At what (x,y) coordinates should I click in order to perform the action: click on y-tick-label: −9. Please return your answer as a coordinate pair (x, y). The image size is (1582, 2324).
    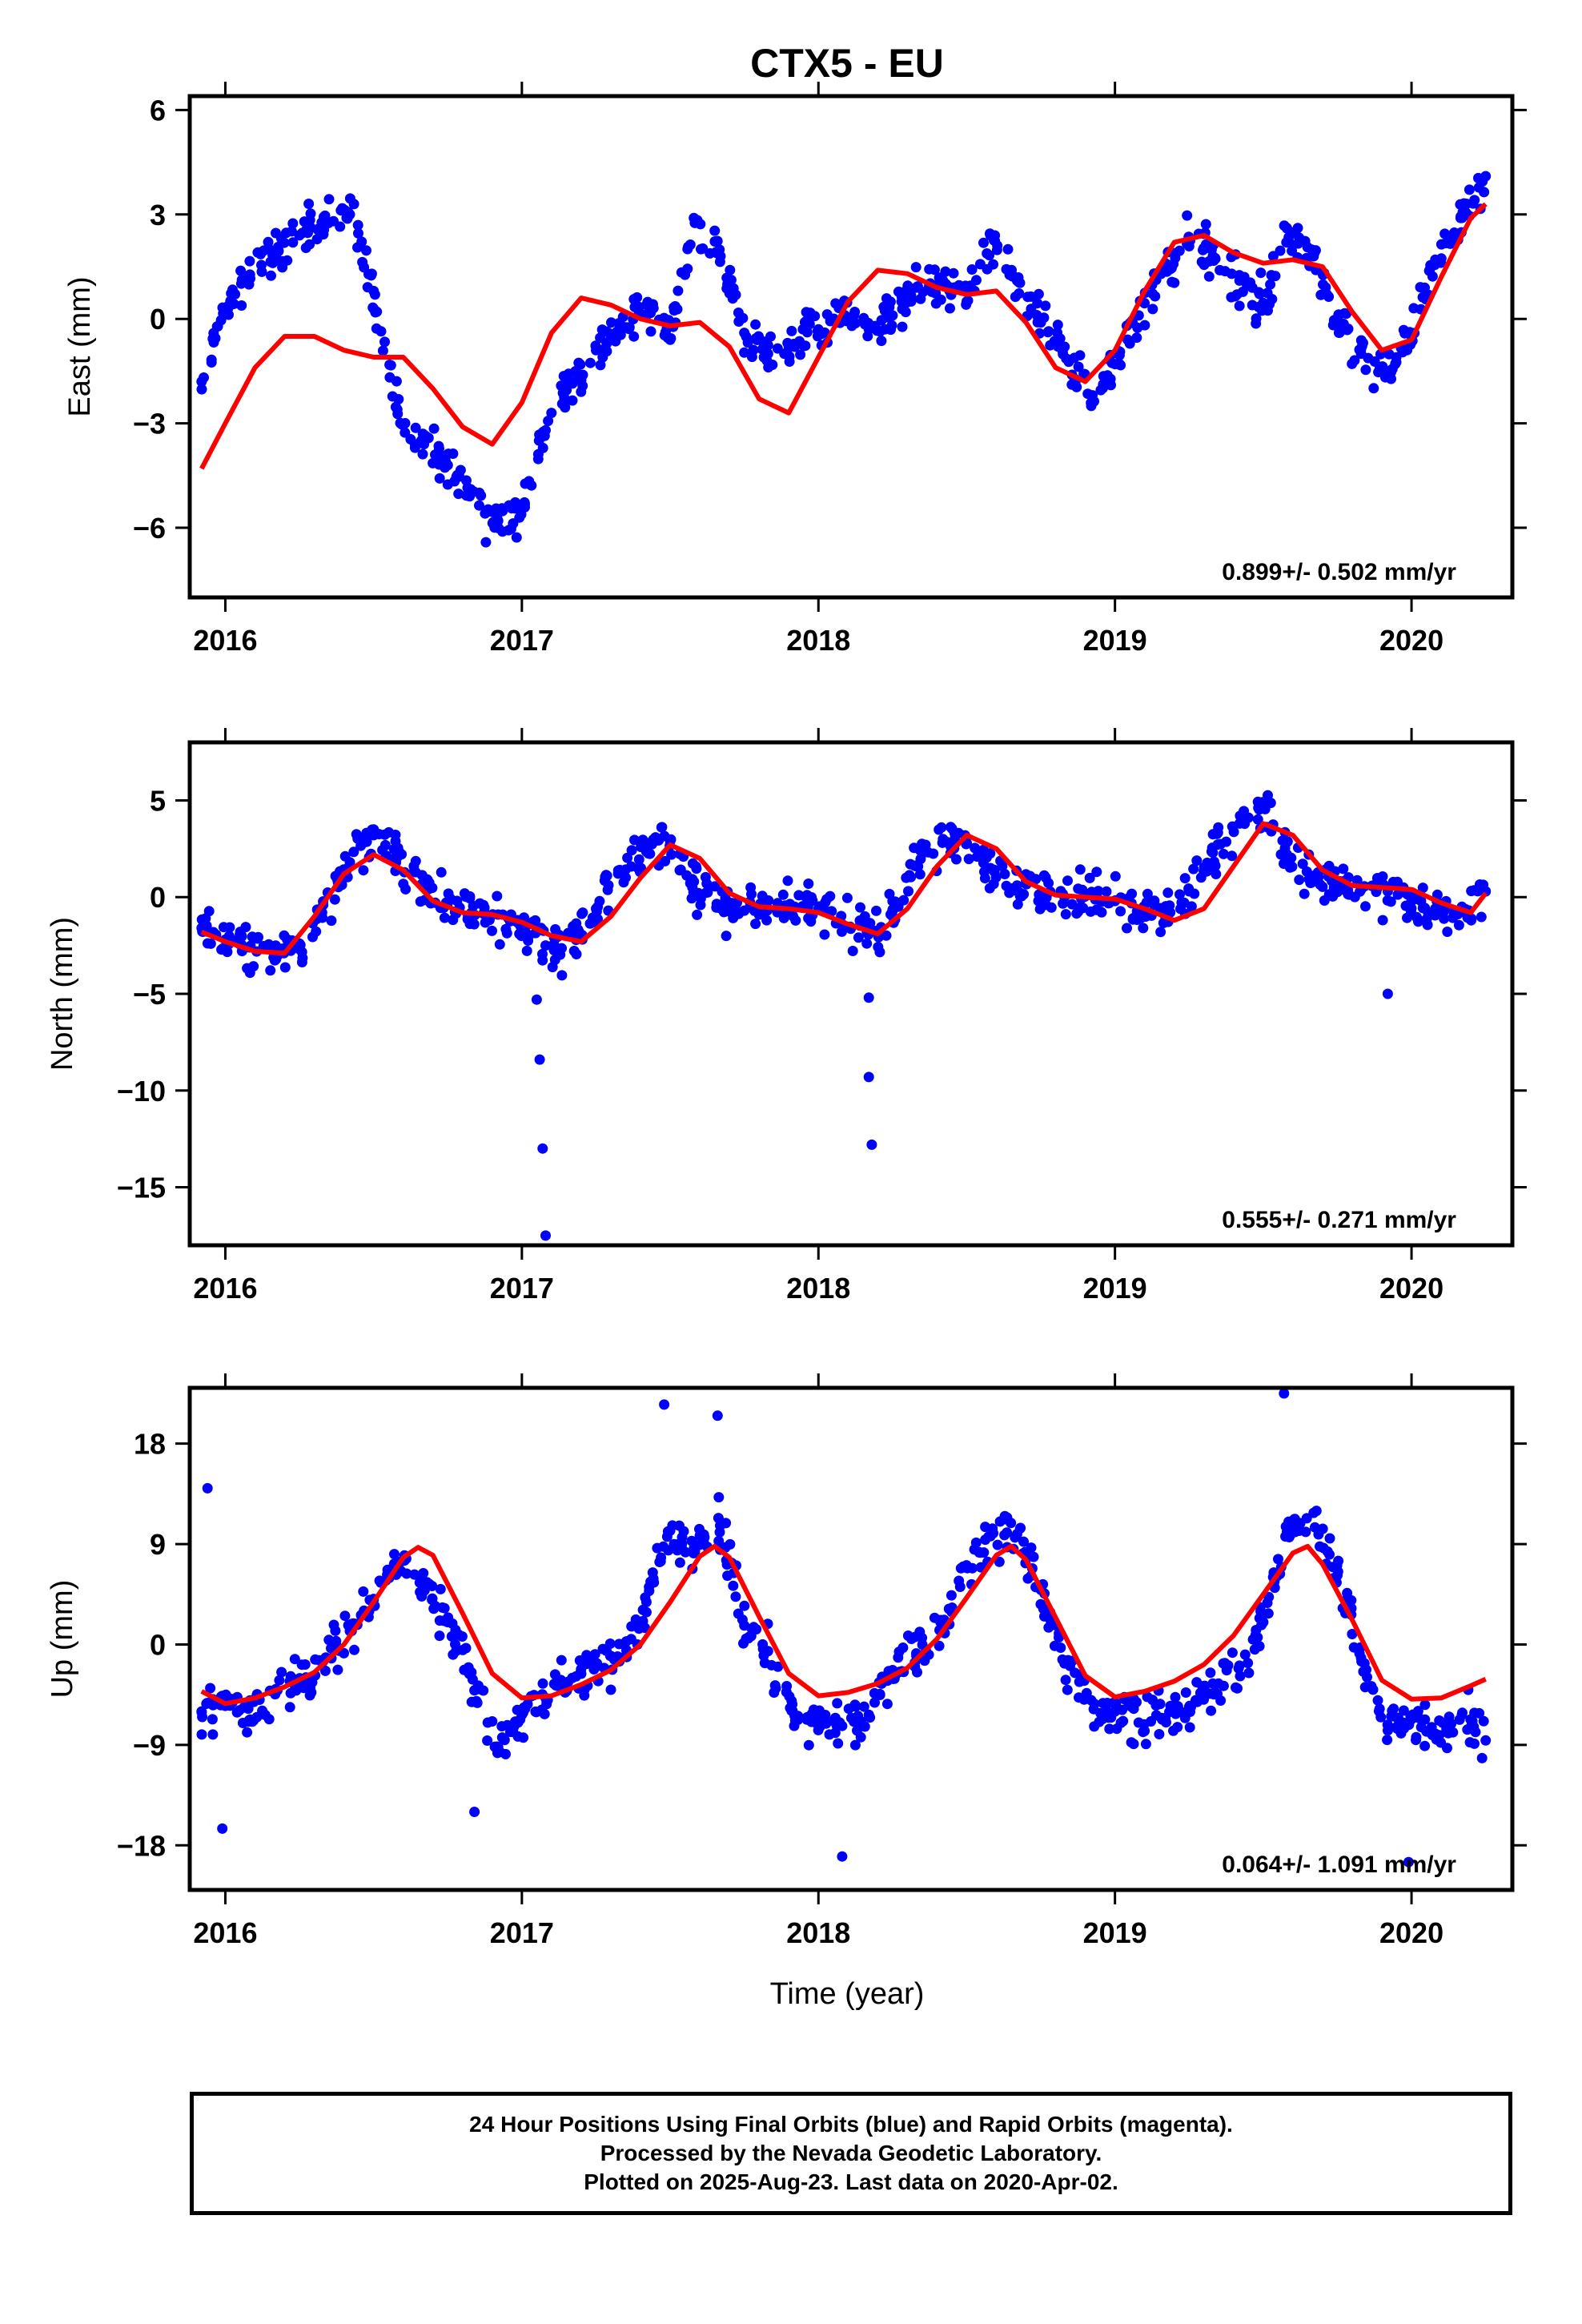
    Looking at the image, I should click on (149, 1746).